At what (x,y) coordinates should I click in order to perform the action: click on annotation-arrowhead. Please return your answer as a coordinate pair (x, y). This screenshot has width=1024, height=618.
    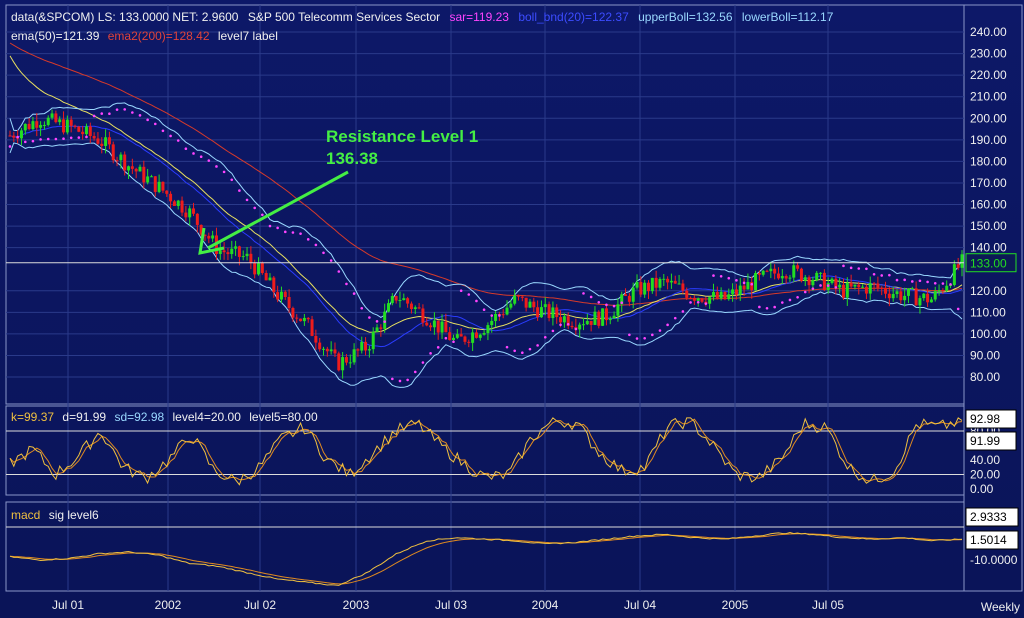
    Looking at the image, I should click on (211, 241).